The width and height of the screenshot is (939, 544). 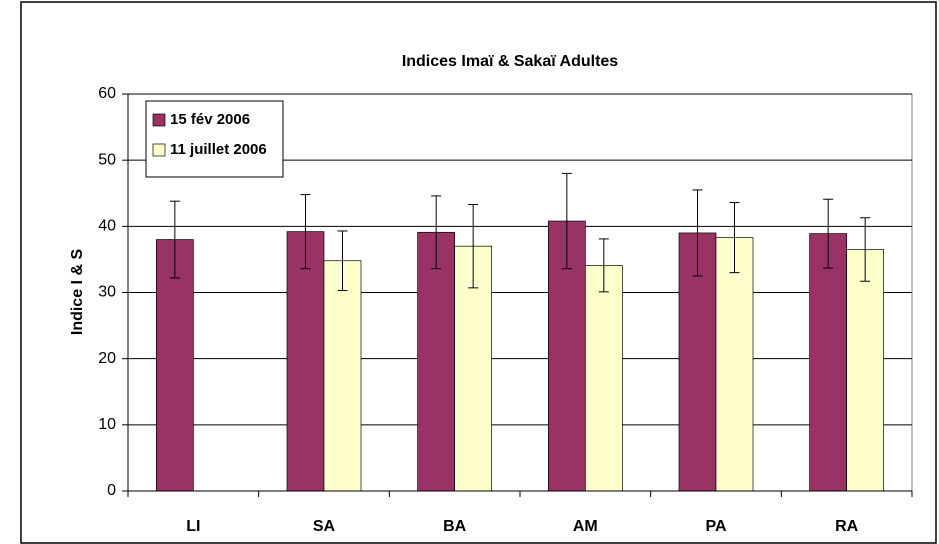 I want to click on y-tick-label: 30, so click(x=107, y=292).